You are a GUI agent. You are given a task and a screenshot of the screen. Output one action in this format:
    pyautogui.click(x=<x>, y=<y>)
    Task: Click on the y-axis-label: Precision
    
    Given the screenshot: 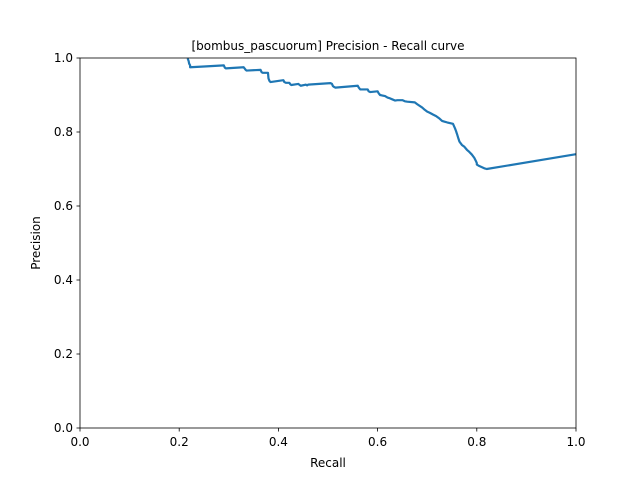 What is the action you would take?
    pyautogui.click(x=36, y=243)
    